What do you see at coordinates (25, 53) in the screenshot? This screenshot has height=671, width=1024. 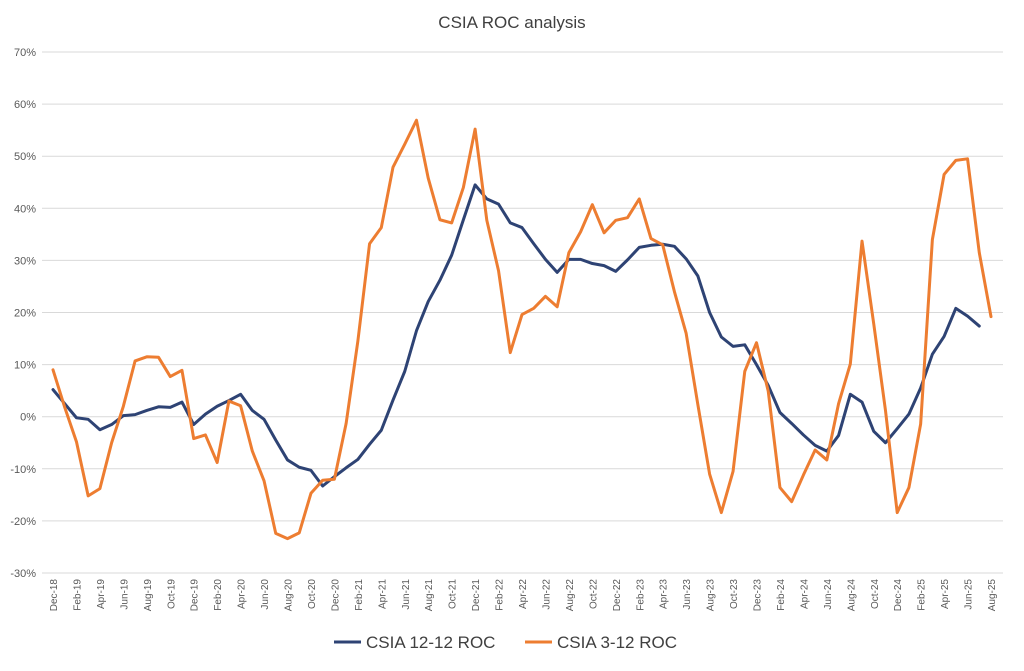 I see `y-tick-label: 70%` at bounding box center [25, 53].